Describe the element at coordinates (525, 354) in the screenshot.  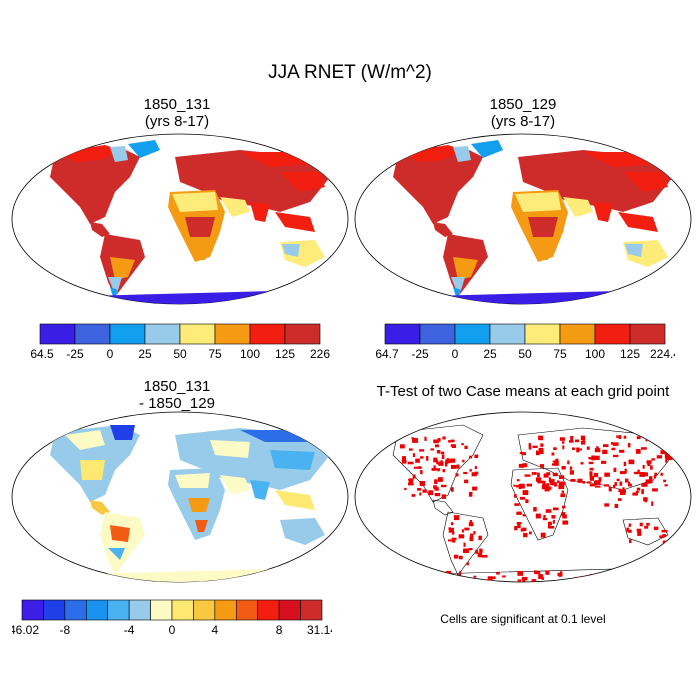
I see `colorbar-2-tick-label: 50` at that location.